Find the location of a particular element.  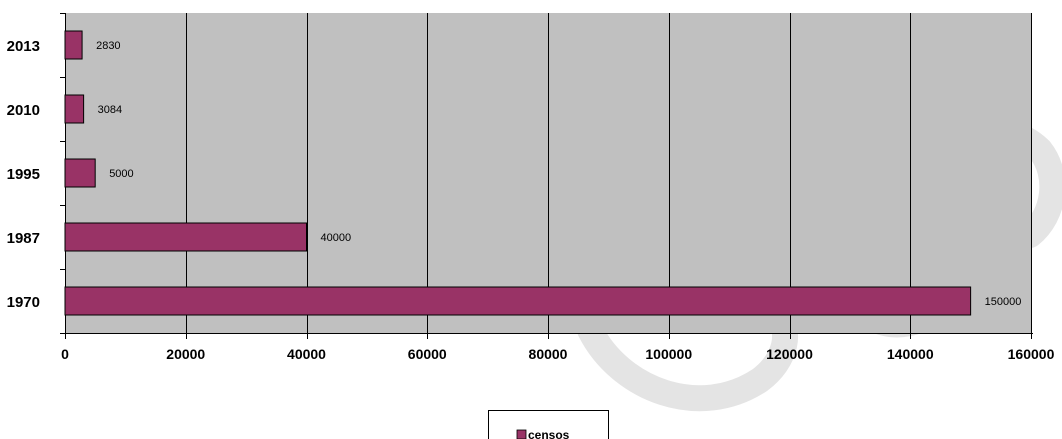

x-tick-label: 40000 is located at coordinates (306, 354).